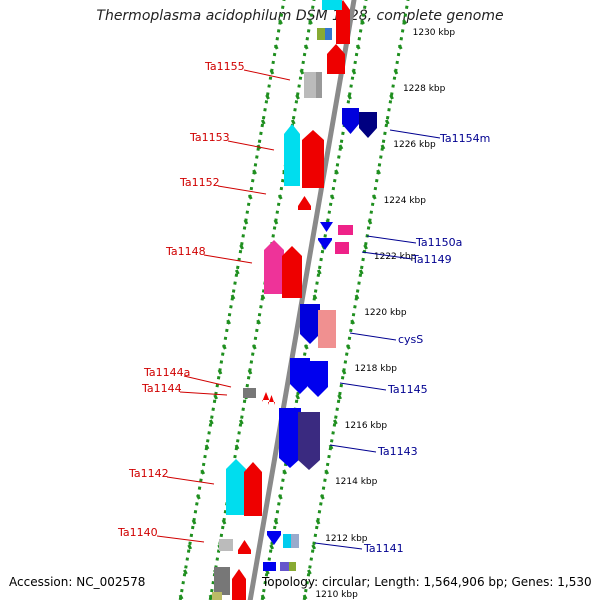 Image resolution: width=600 pixels, height=600 pixels. What do you see at coordinates (148, 473) in the screenshot?
I see `gene-label-Ta1142: Ta1142` at bounding box center [148, 473].